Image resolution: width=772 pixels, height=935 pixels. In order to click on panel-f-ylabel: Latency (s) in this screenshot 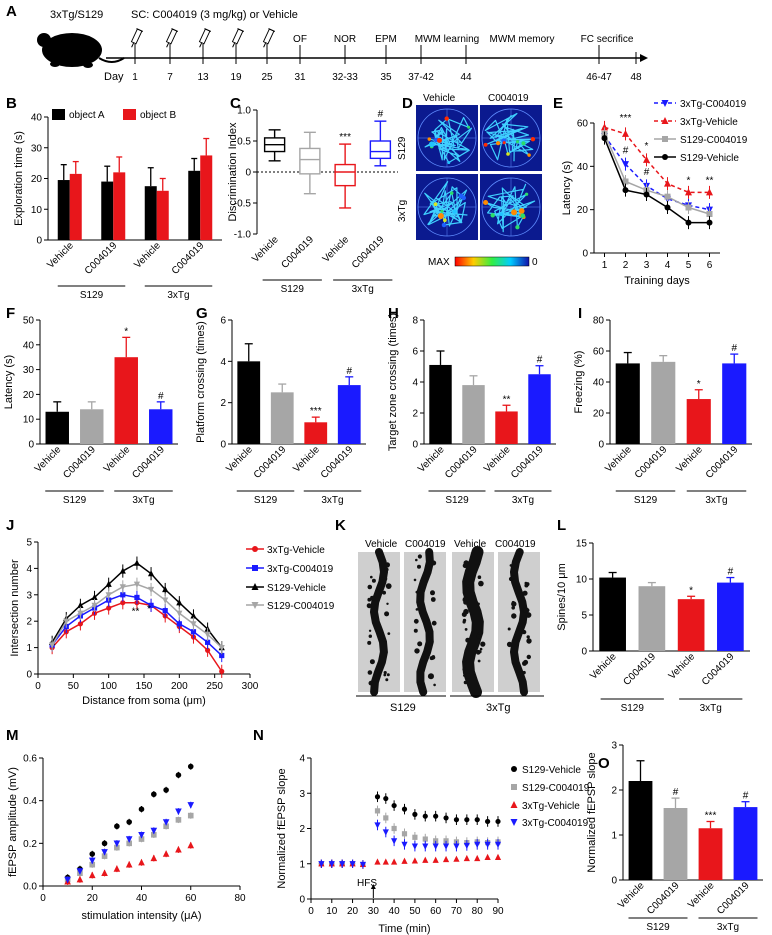, I will do `click(9, 382)`.